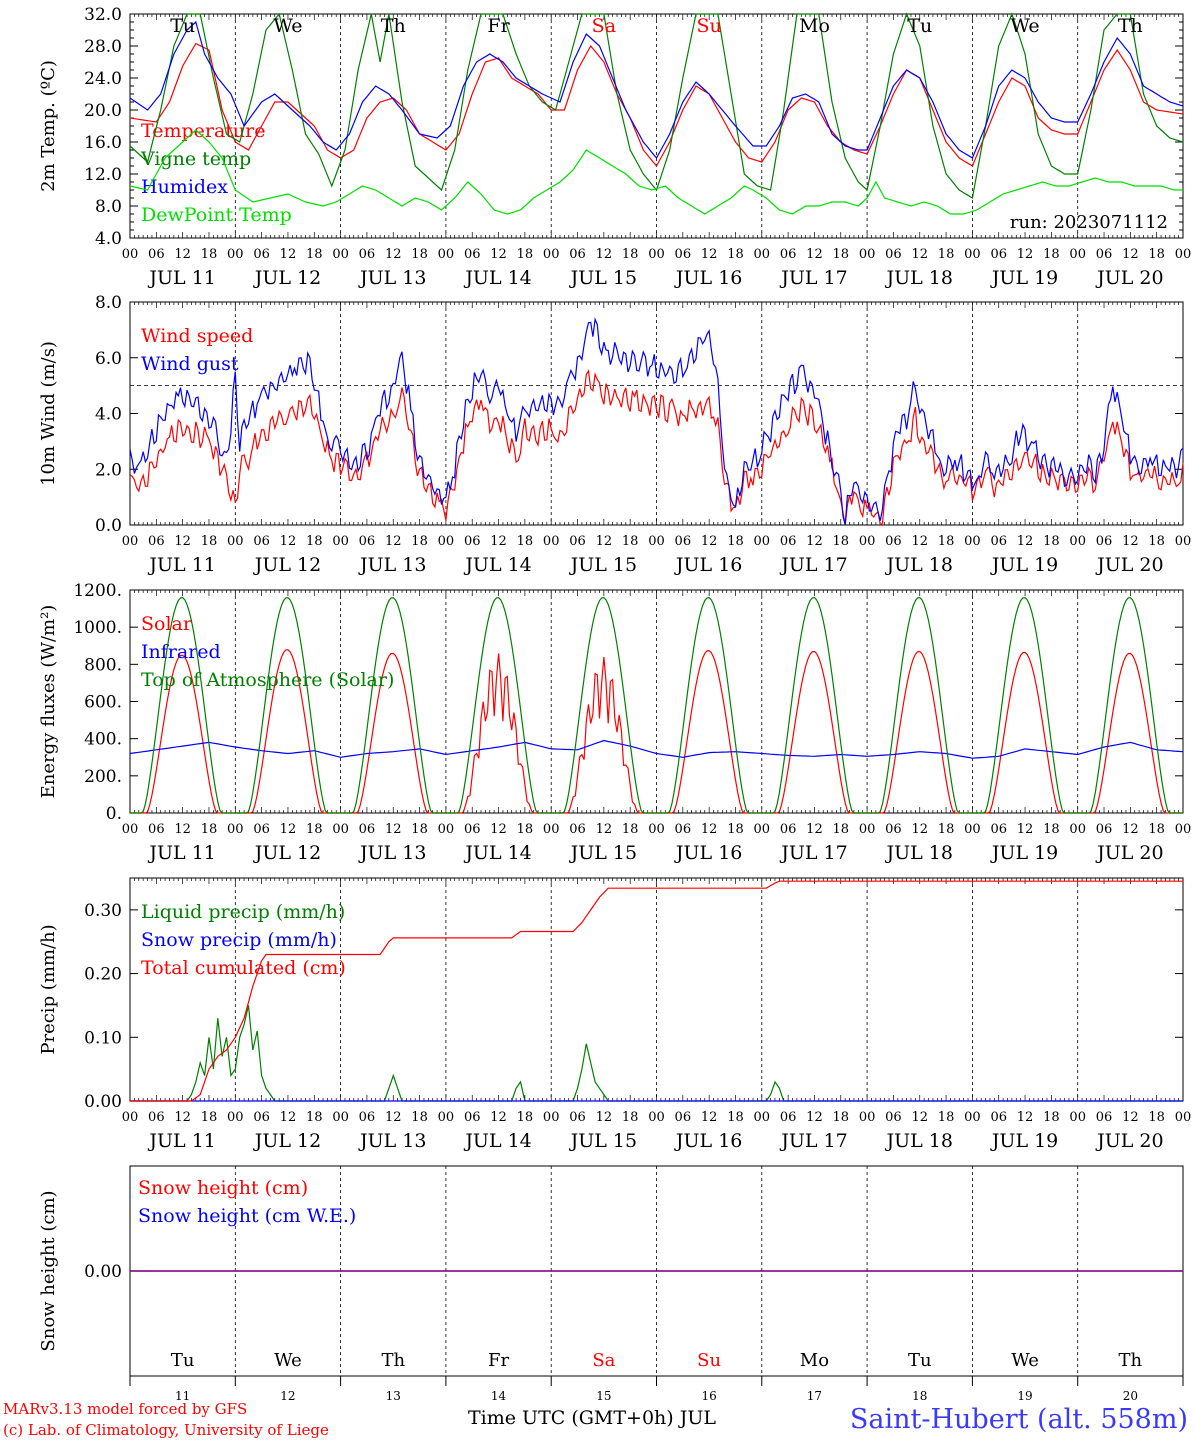 This screenshot has width=1194, height=1444. I want to click on x-axis-title: Time UTC (GMT+0h) JUL, so click(592, 1418).